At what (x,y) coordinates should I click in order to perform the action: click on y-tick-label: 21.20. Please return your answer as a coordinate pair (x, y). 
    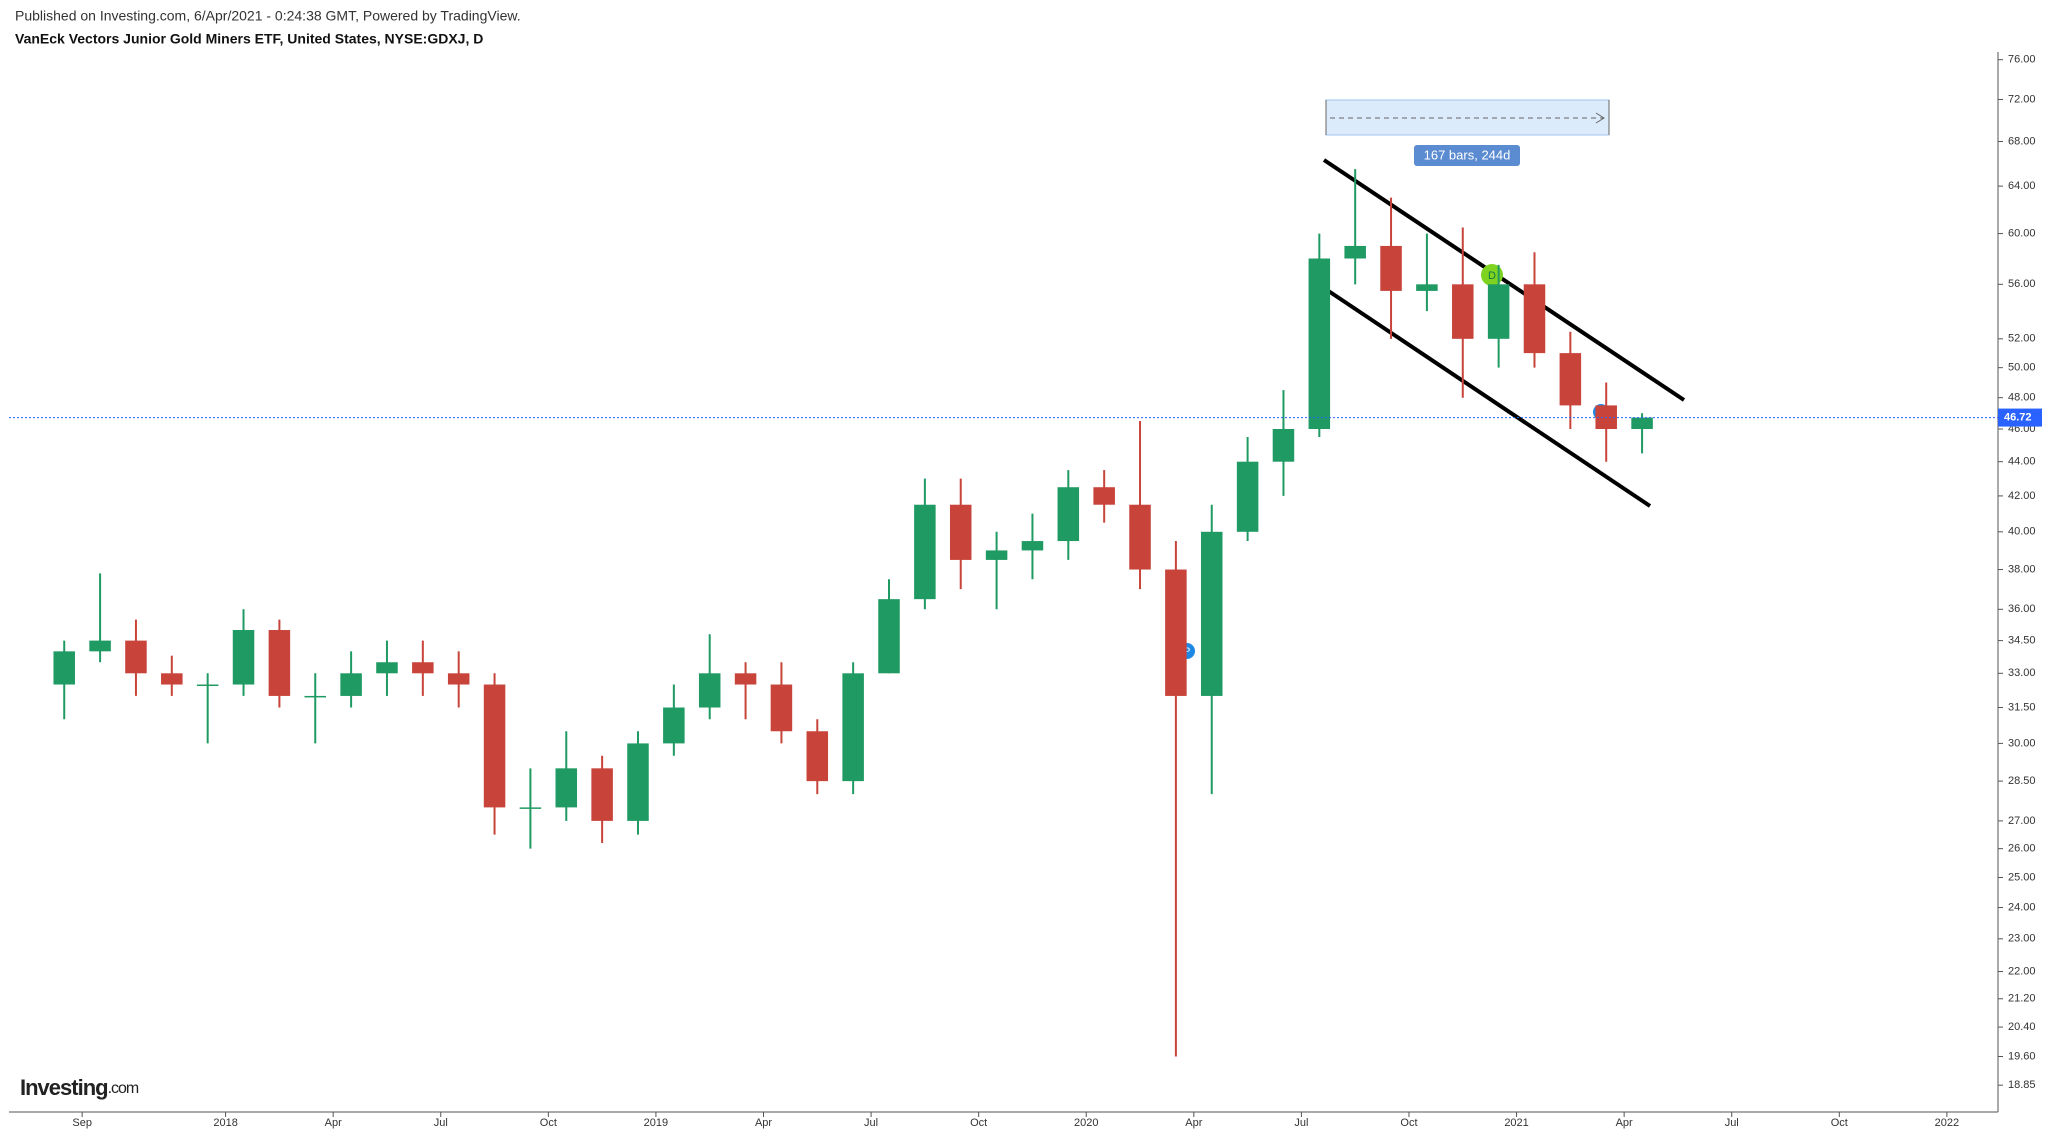
    Looking at the image, I should click on (2022, 999).